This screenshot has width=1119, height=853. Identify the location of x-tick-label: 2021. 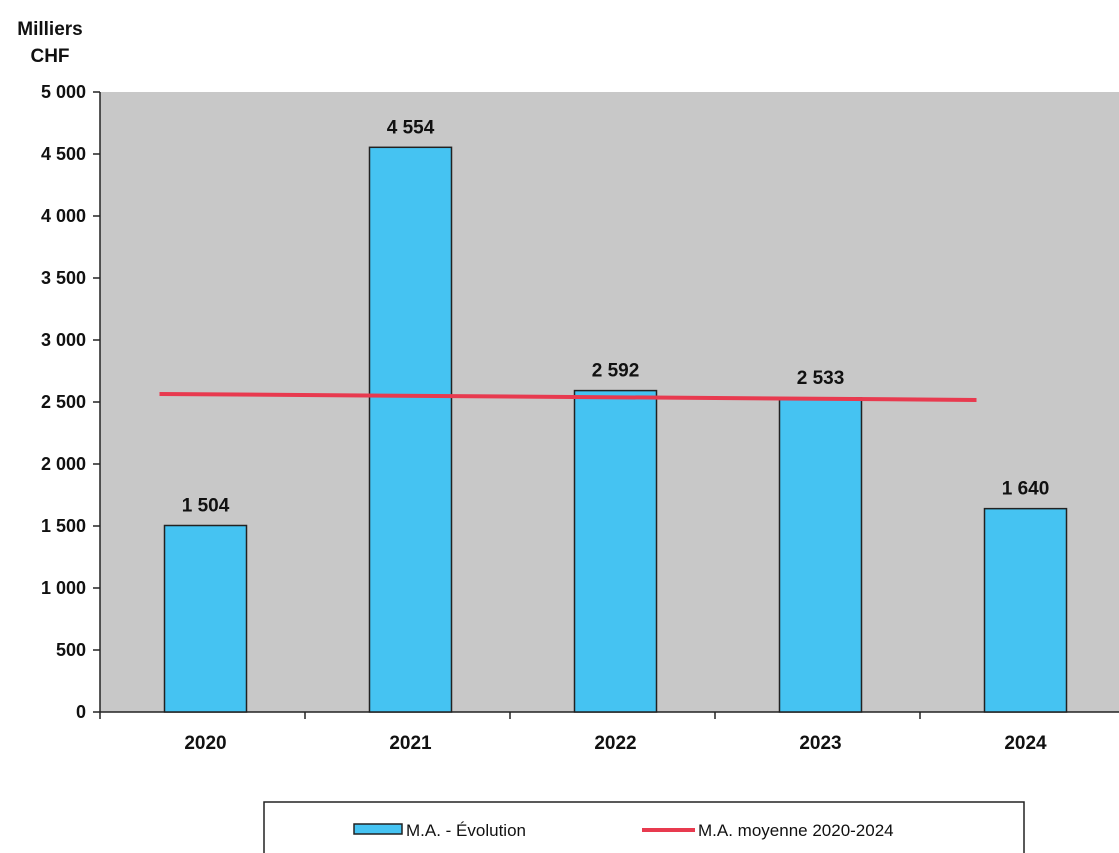
(410, 743).